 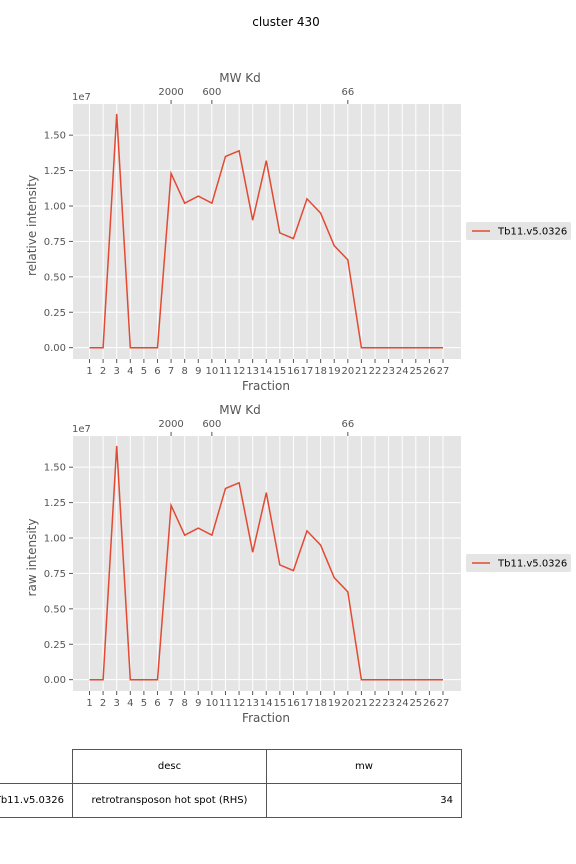 What do you see at coordinates (240, 78) in the screenshot?
I see `top-axis-label: MW Kd` at bounding box center [240, 78].